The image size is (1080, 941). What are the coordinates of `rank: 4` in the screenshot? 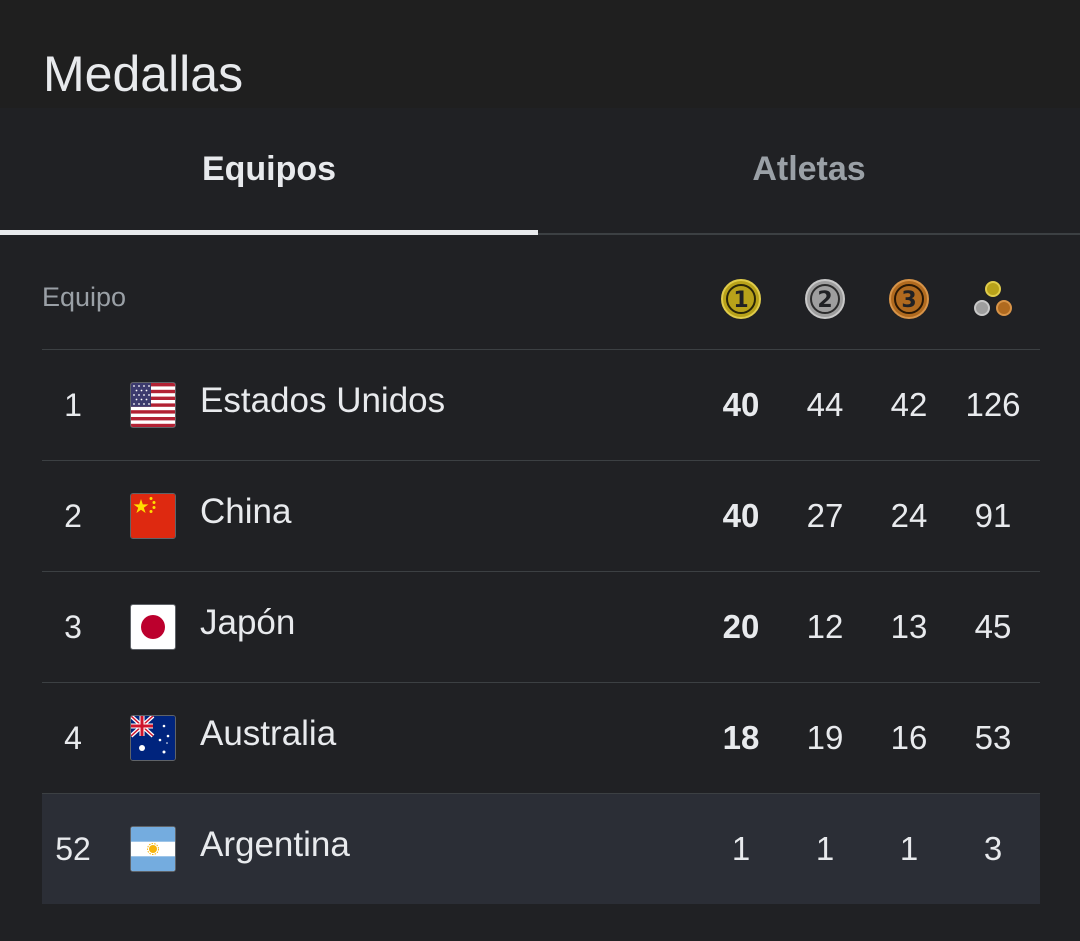 It's located at (73, 737).